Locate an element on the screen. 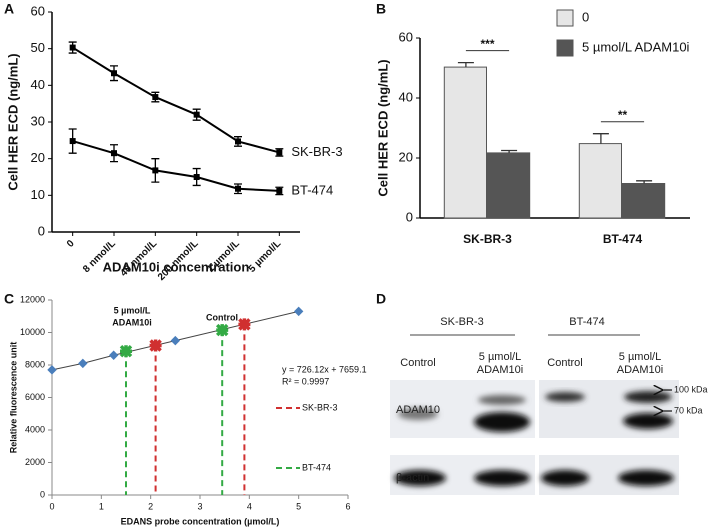 The image size is (709, 532). y-tick-label: 10 is located at coordinates (38, 194).